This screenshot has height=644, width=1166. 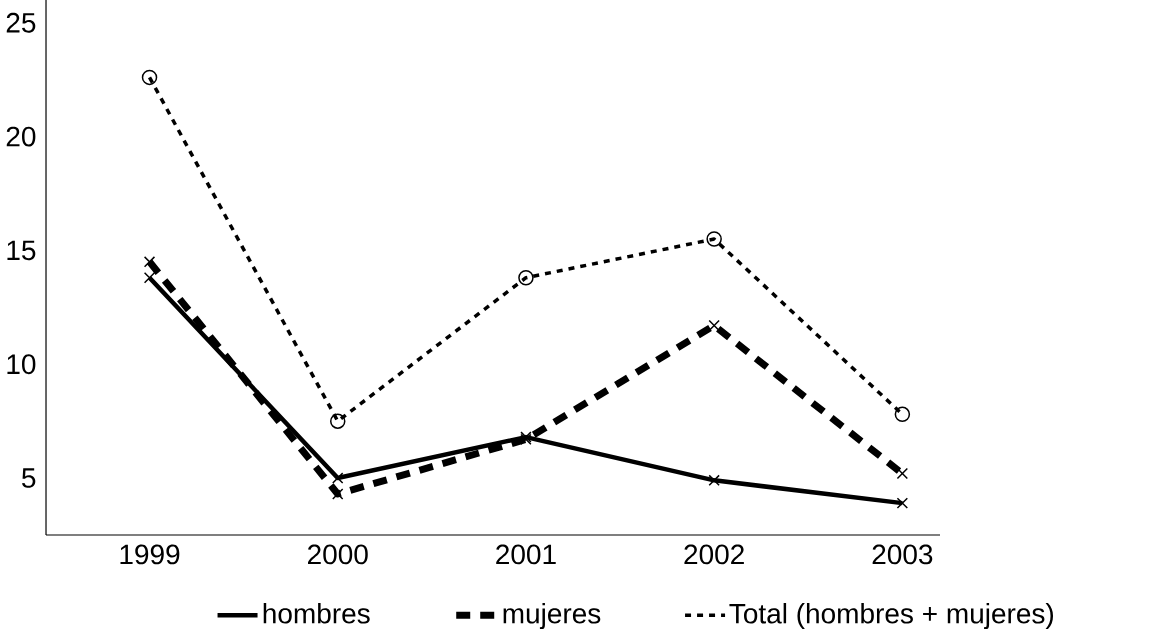 I want to click on y-tick-label: 5, so click(x=29, y=478).